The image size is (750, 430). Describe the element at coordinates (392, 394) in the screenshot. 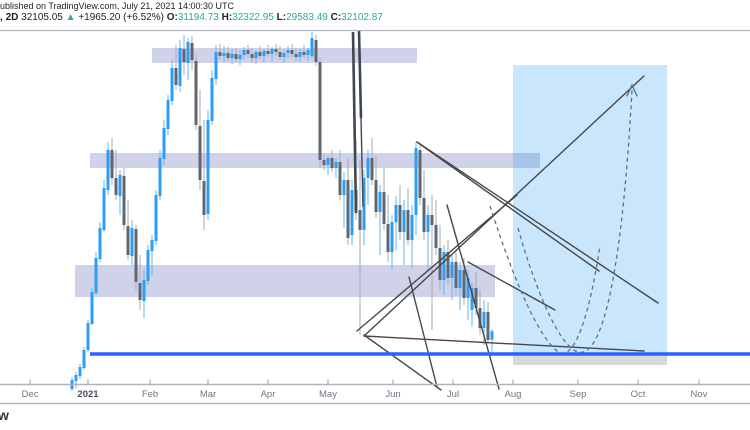

I see `axis-label-jun: Jun` at that location.